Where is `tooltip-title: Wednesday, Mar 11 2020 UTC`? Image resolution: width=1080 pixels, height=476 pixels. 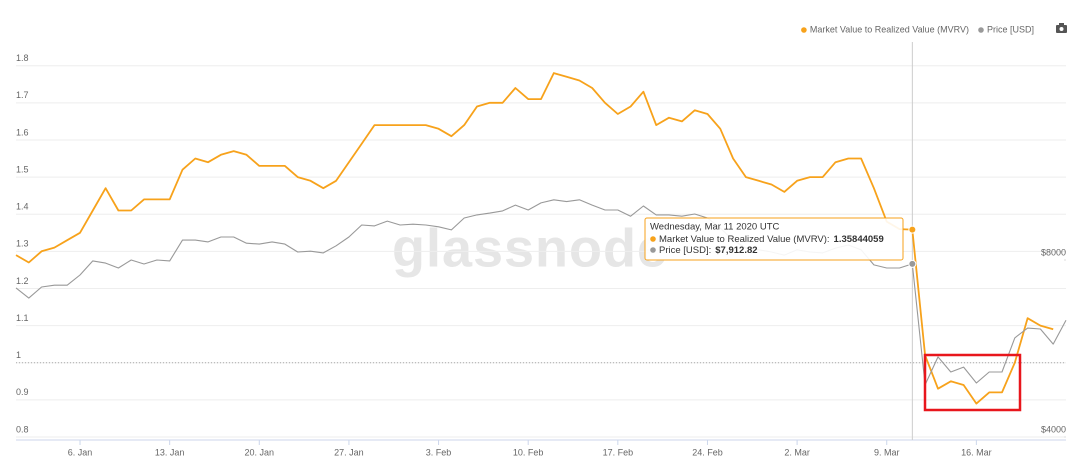
tooltip-title: Wednesday, Mar 11 2020 UTC is located at coordinates (715, 227).